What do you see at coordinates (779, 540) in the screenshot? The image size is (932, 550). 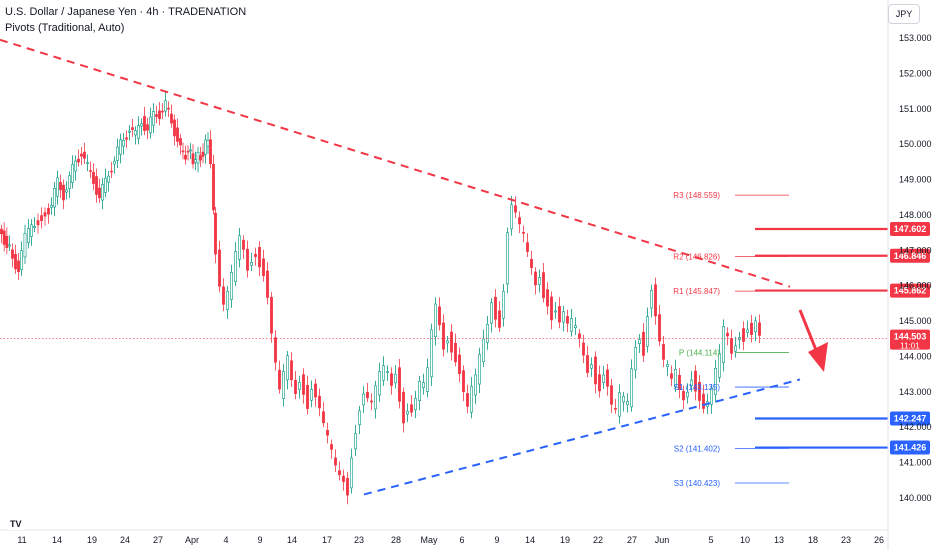 I see `time-tick-label: 13` at bounding box center [779, 540].